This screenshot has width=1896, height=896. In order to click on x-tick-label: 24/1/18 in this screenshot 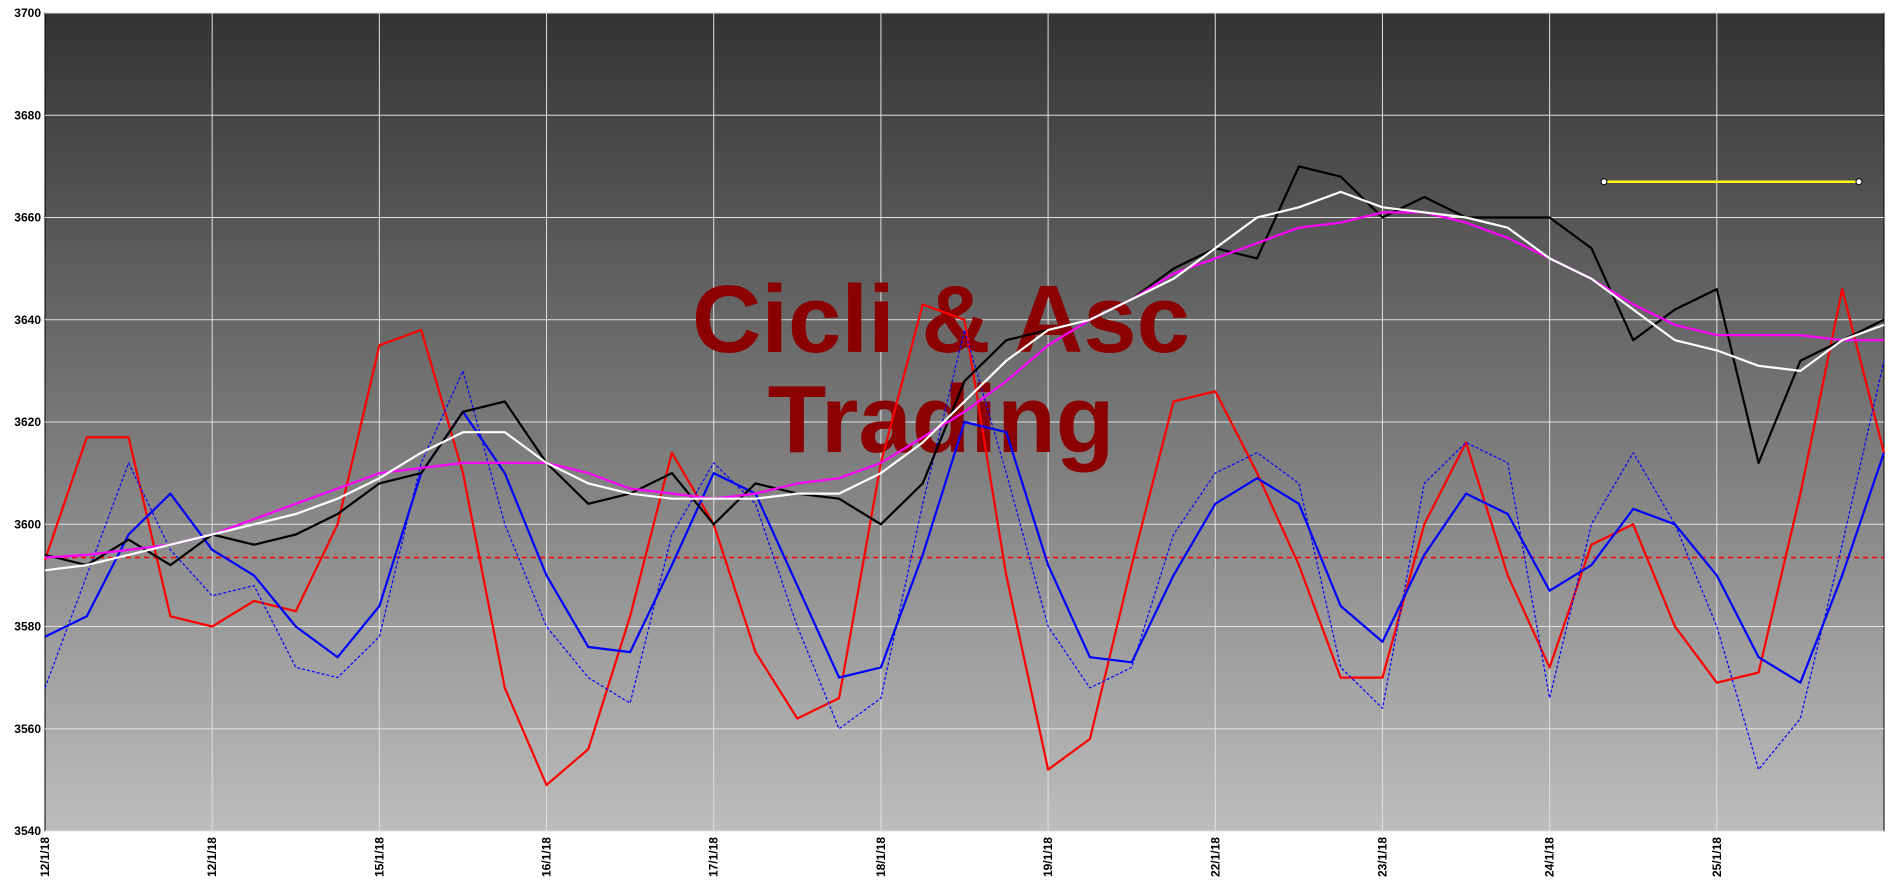, I will do `click(1550, 857)`.